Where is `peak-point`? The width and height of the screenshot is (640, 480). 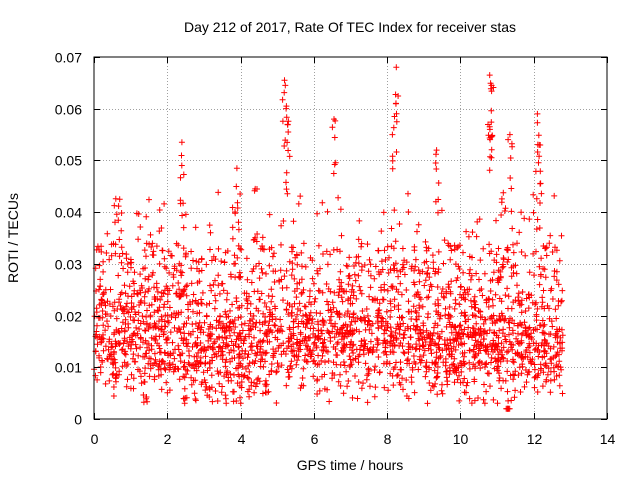
peak-point is located at coordinates (288, 132).